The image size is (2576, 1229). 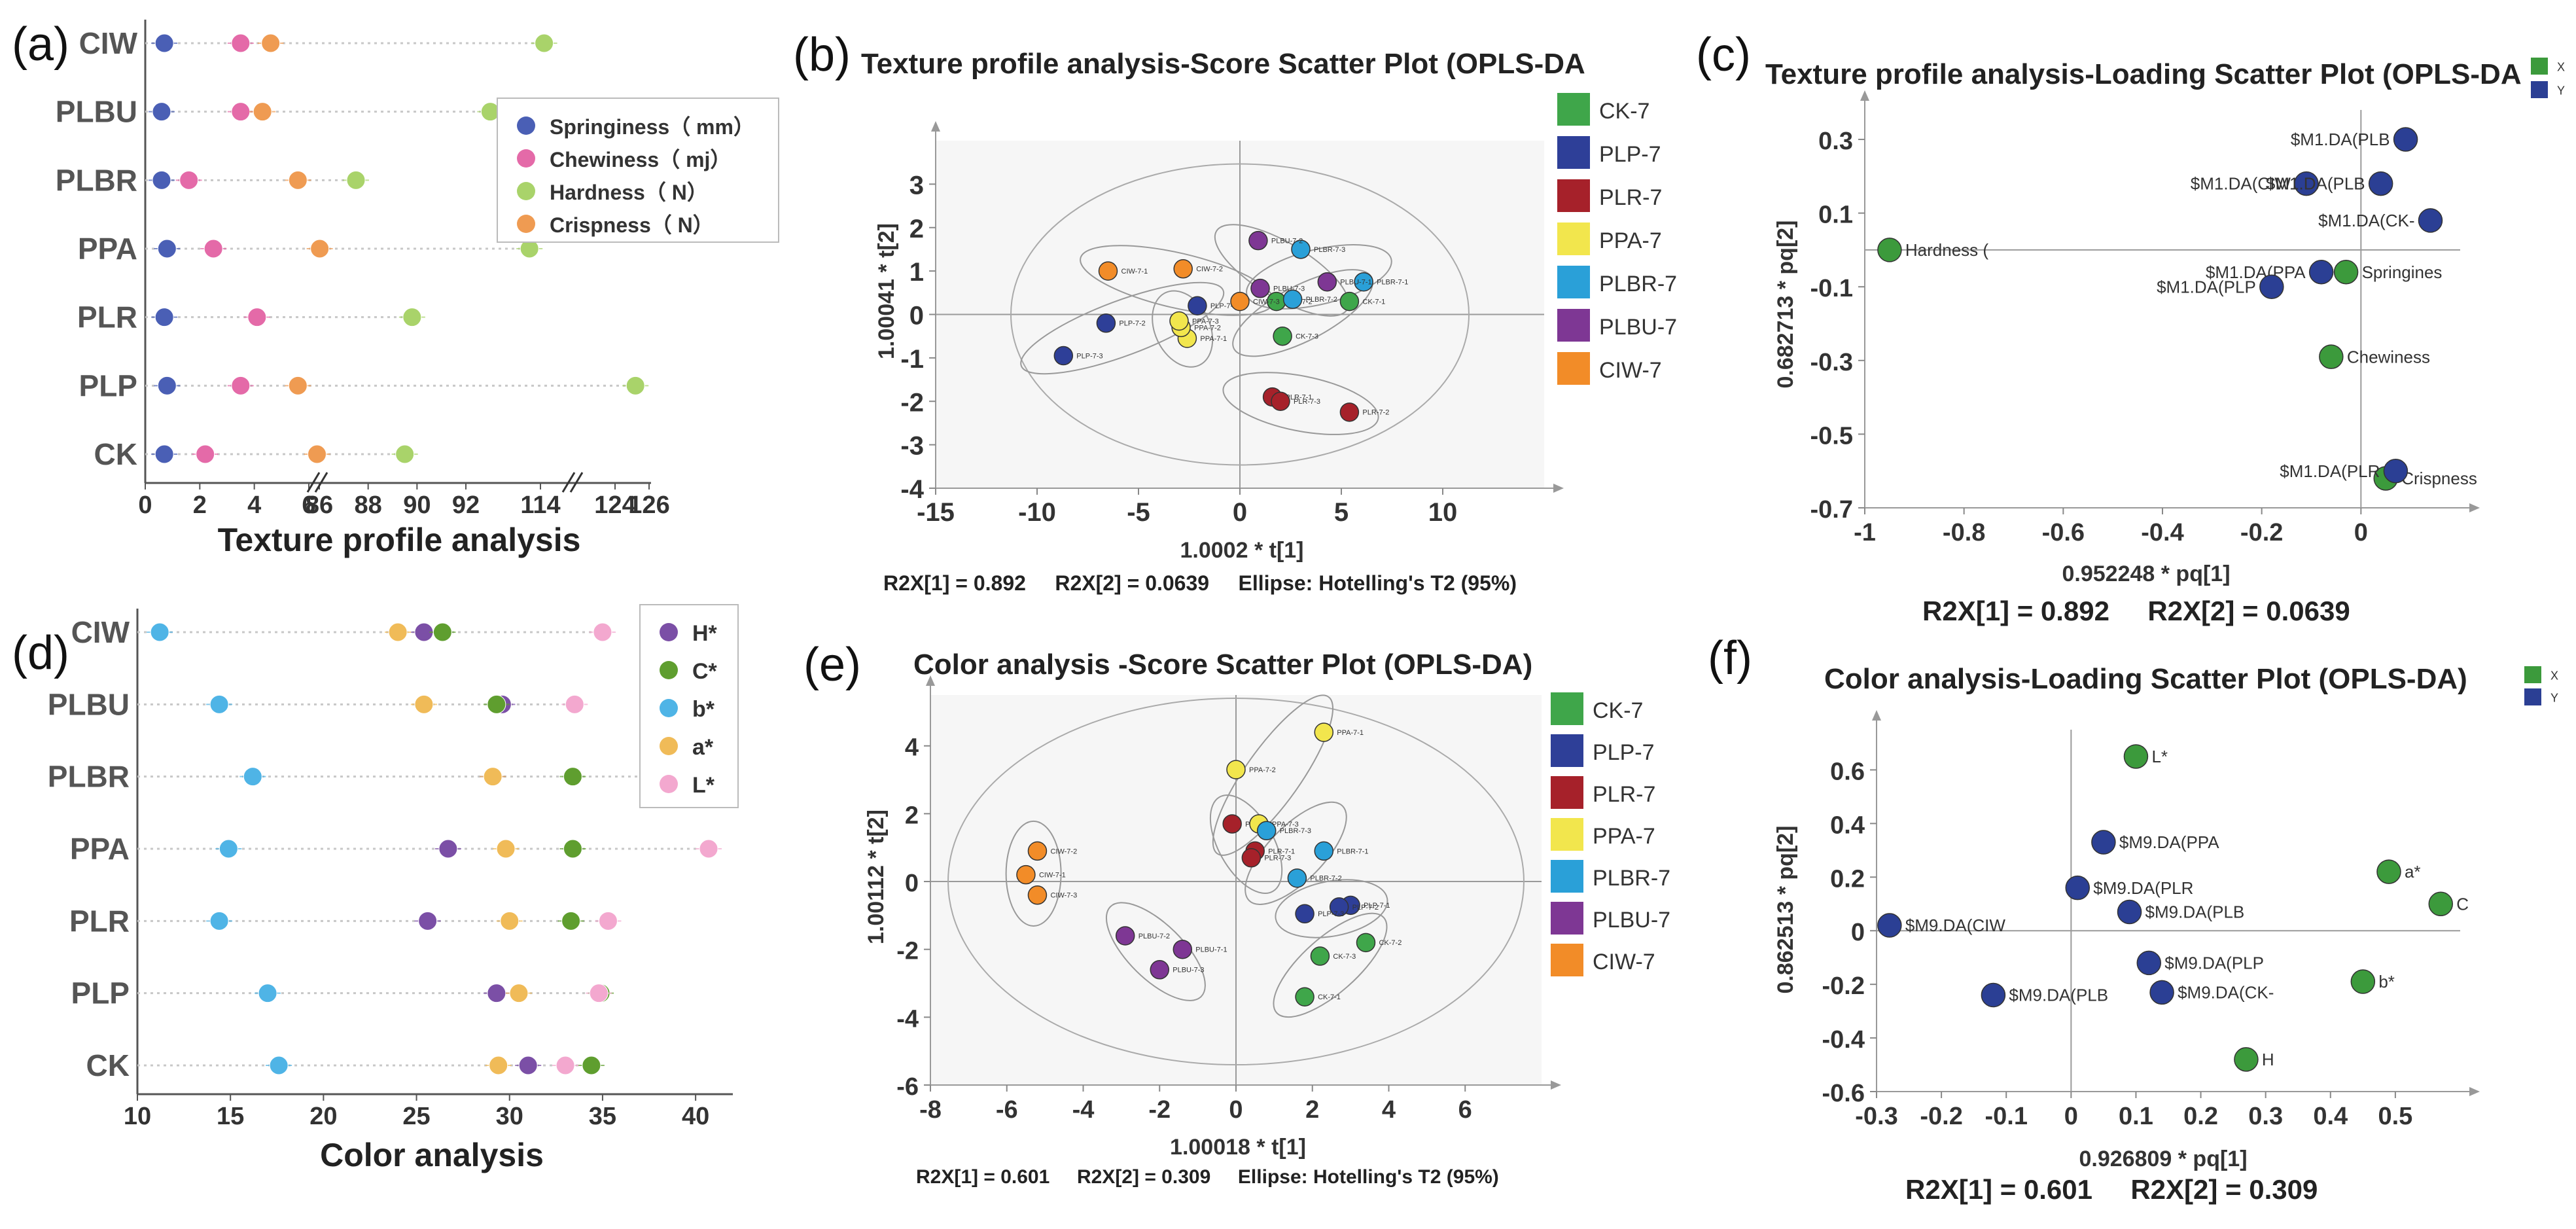 I want to click on panel-b-ylabel: 1.00041 * t[2], so click(x=886, y=291).